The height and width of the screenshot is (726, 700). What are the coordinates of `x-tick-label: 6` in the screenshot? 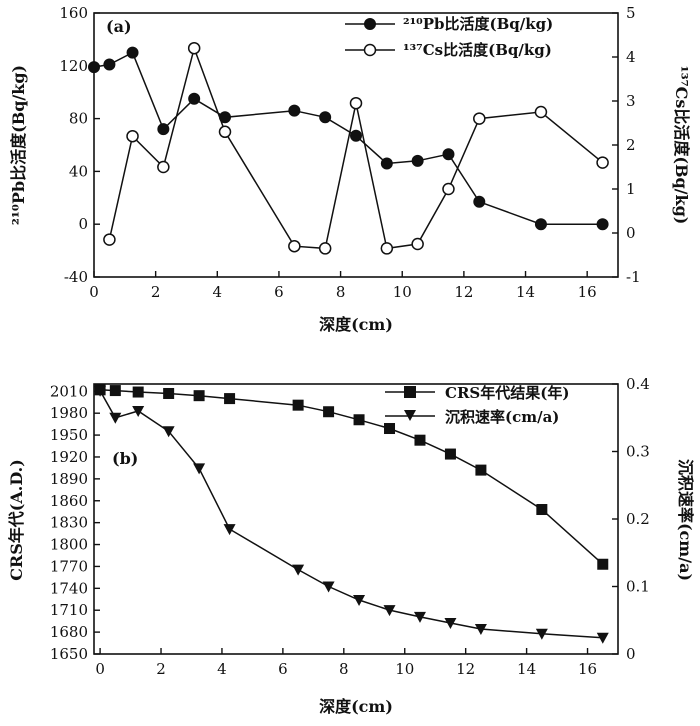 It's located at (283, 669).